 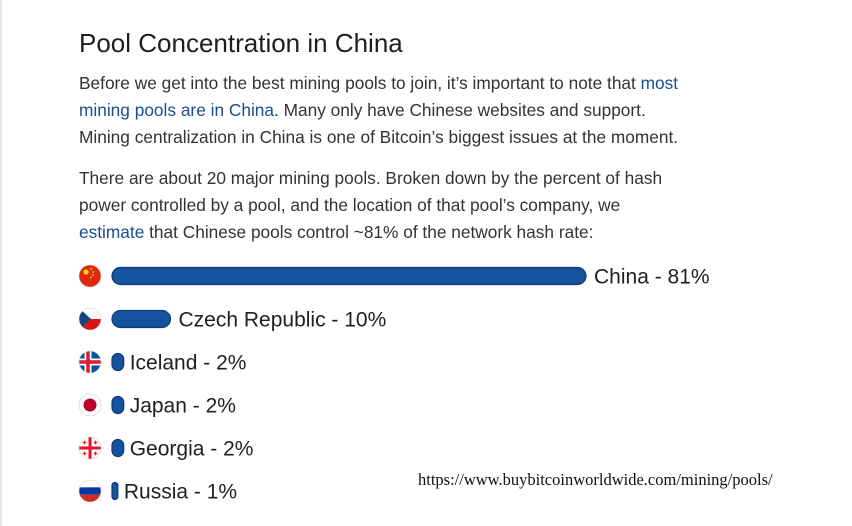 What do you see at coordinates (90, 276) in the screenshot?
I see `china-flag-icon` at bounding box center [90, 276].